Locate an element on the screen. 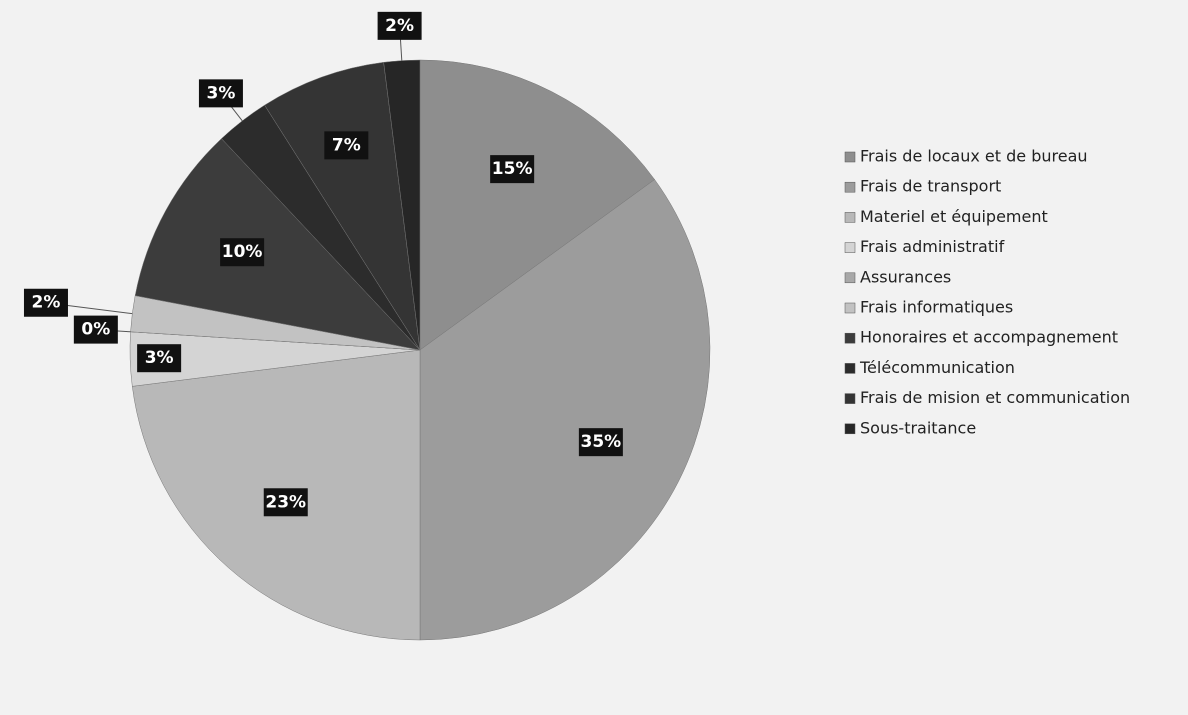  legend-label: Assurances is located at coordinates (905, 276).